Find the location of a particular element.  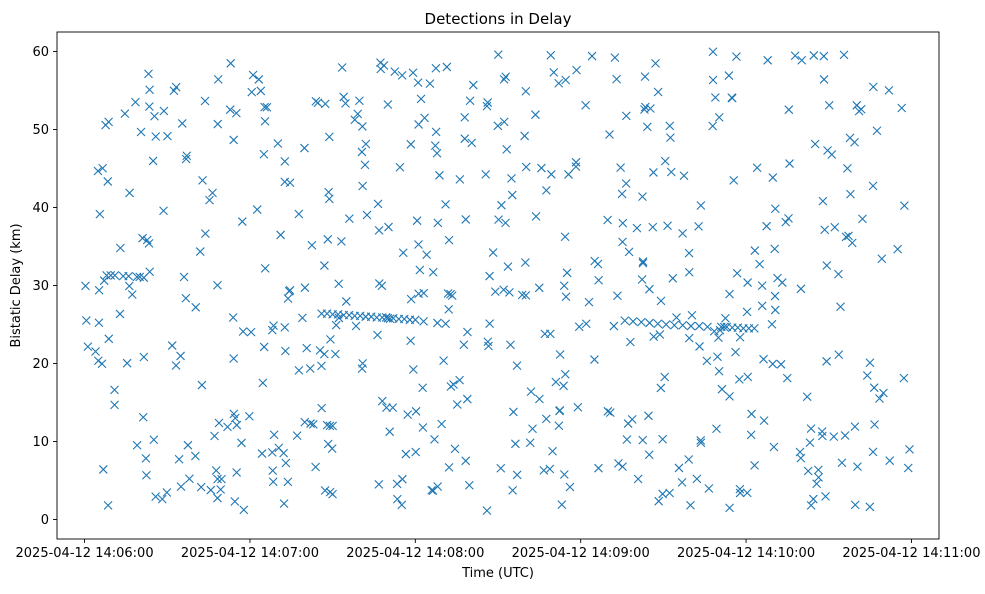

x-tick-label: 2025-04-12 14:10:00 is located at coordinates (746, 553).